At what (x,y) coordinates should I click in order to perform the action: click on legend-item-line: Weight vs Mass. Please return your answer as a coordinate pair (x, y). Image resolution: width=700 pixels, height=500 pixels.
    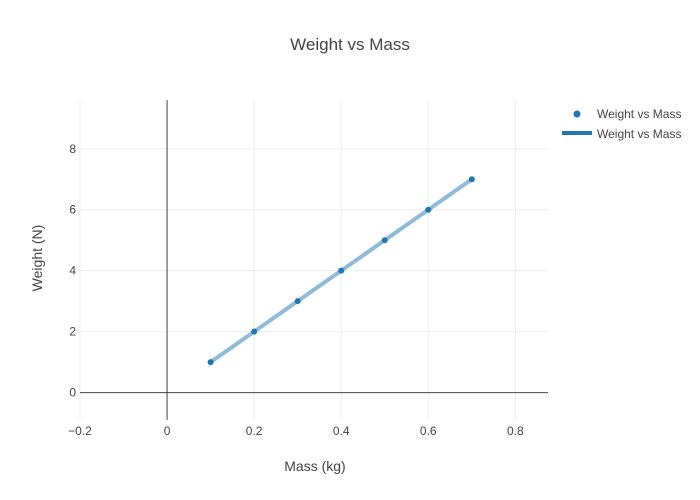
    Looking at the image, I should click on (621, 134).